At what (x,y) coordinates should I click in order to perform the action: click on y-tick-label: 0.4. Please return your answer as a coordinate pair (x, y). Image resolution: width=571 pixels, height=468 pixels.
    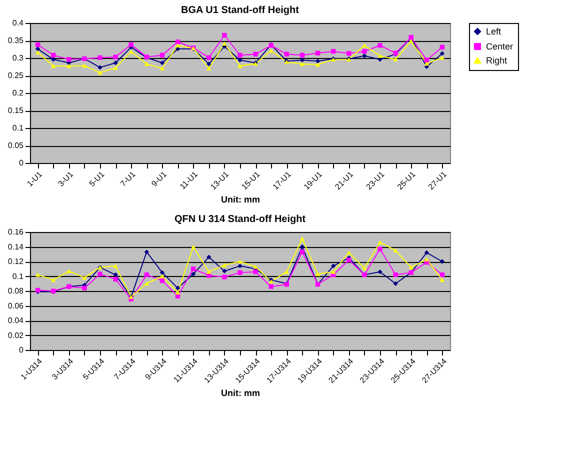
    Looking at the image, I should click on (18, 23).